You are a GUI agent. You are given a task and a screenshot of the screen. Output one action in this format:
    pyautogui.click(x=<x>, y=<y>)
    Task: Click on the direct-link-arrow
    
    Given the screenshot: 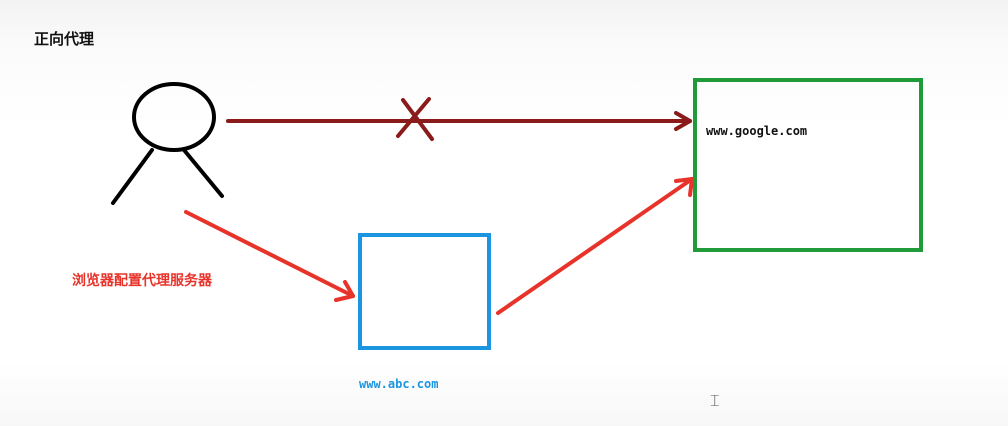 What is the action you would take?
    pyautogui.click(x=459, y=121)
    